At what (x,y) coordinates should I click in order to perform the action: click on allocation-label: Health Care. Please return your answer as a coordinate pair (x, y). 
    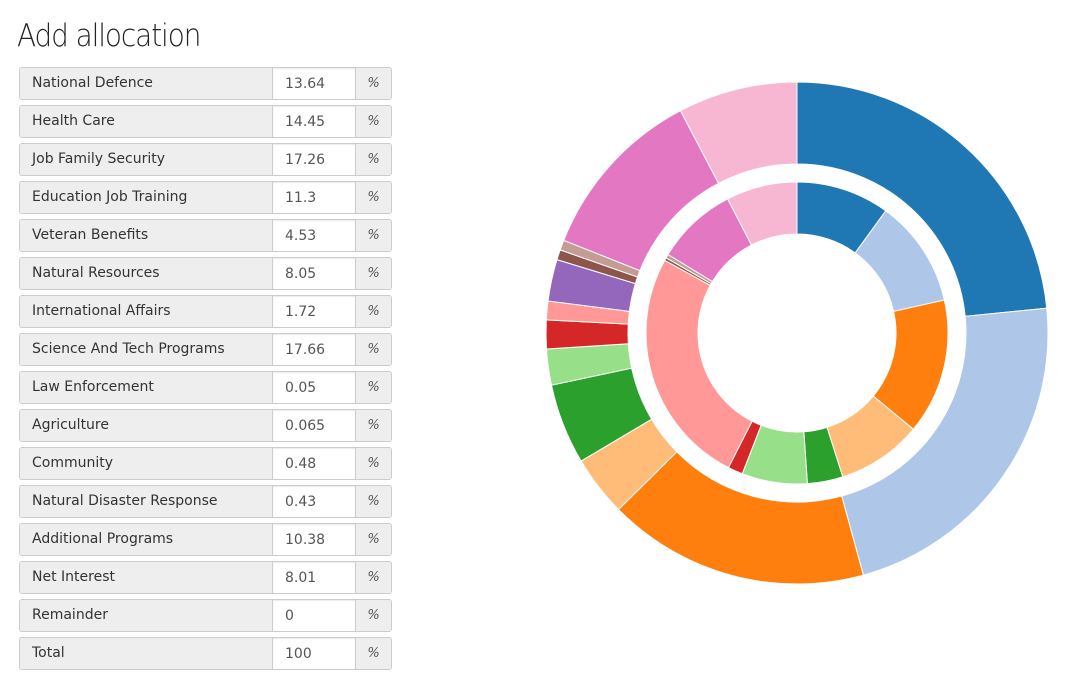
    Looking at the image, I should click on (146, 121).